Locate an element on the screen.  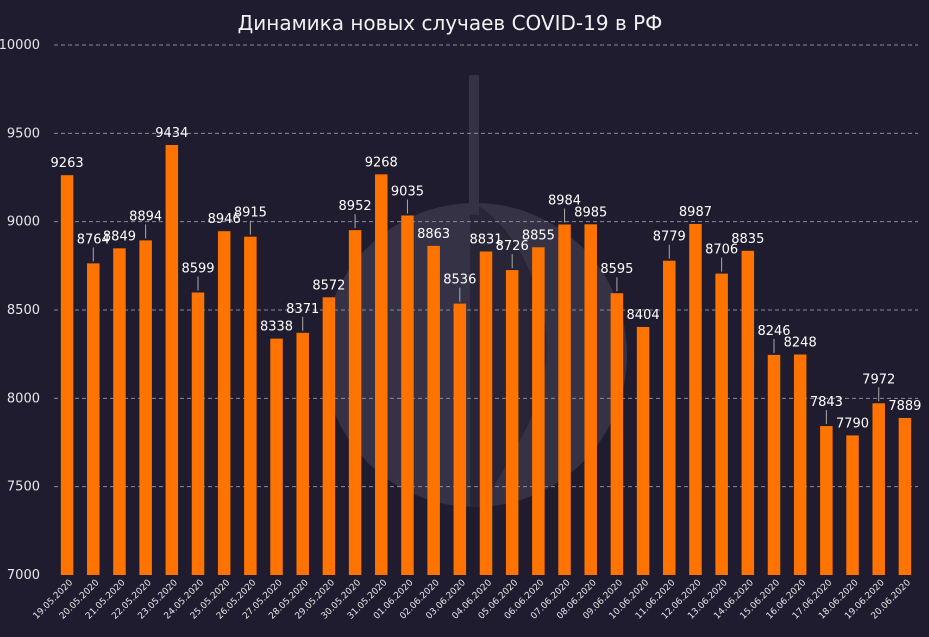
data-label: 9263 is located at coordinates (67, 163).